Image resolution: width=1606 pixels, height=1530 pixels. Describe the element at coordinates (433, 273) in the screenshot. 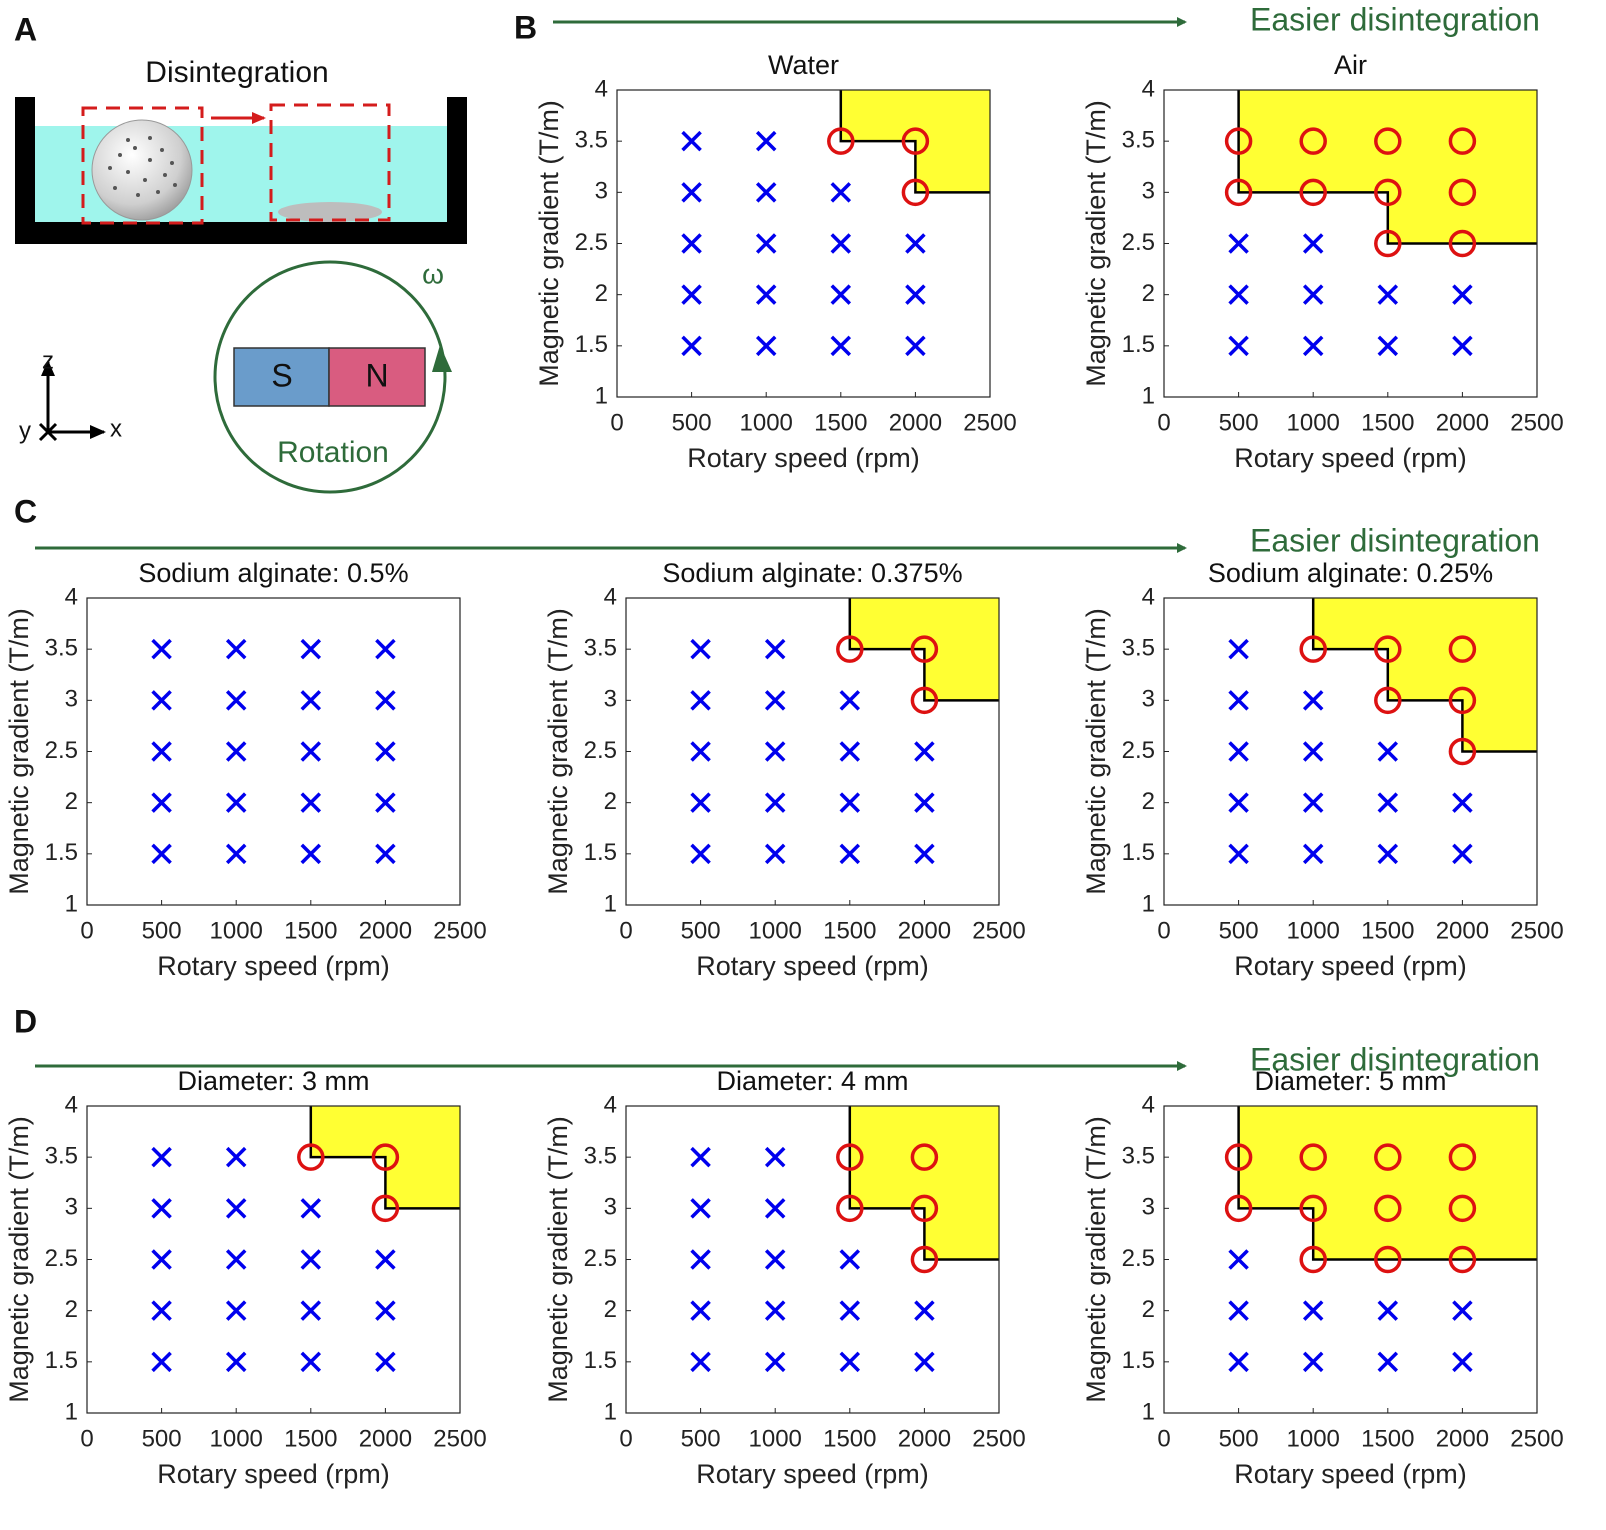

I see `omega: ω` at that location.